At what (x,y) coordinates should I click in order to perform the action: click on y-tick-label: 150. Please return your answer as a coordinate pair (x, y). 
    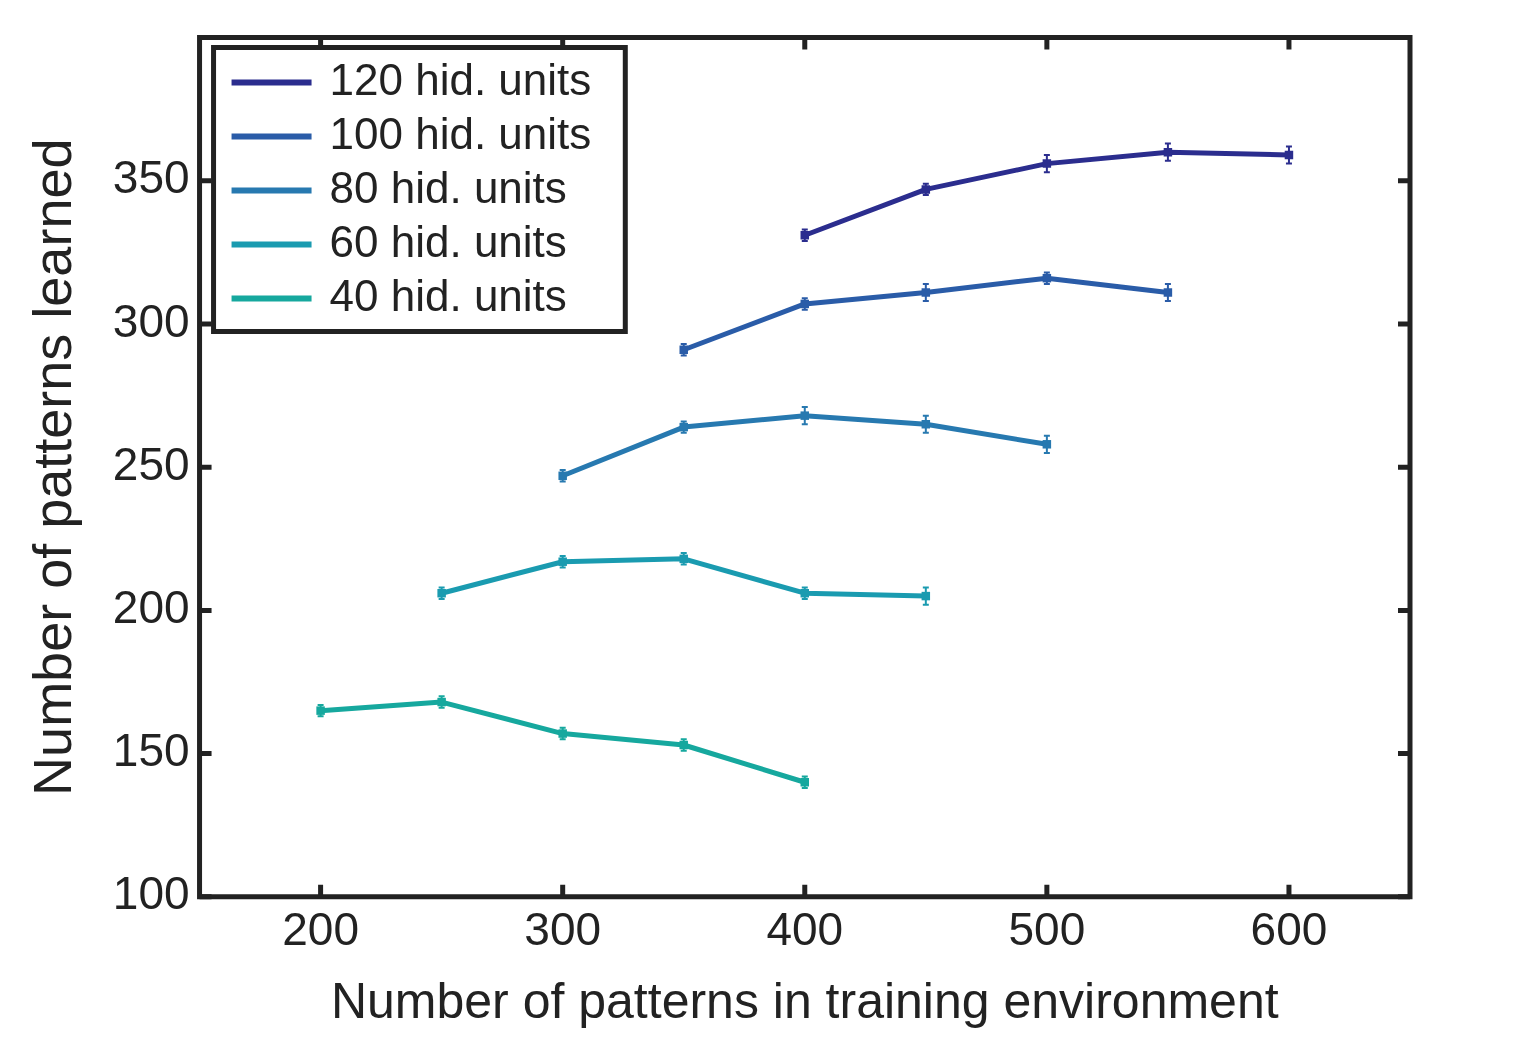
    Looking at the image, I should click on (151, 750).